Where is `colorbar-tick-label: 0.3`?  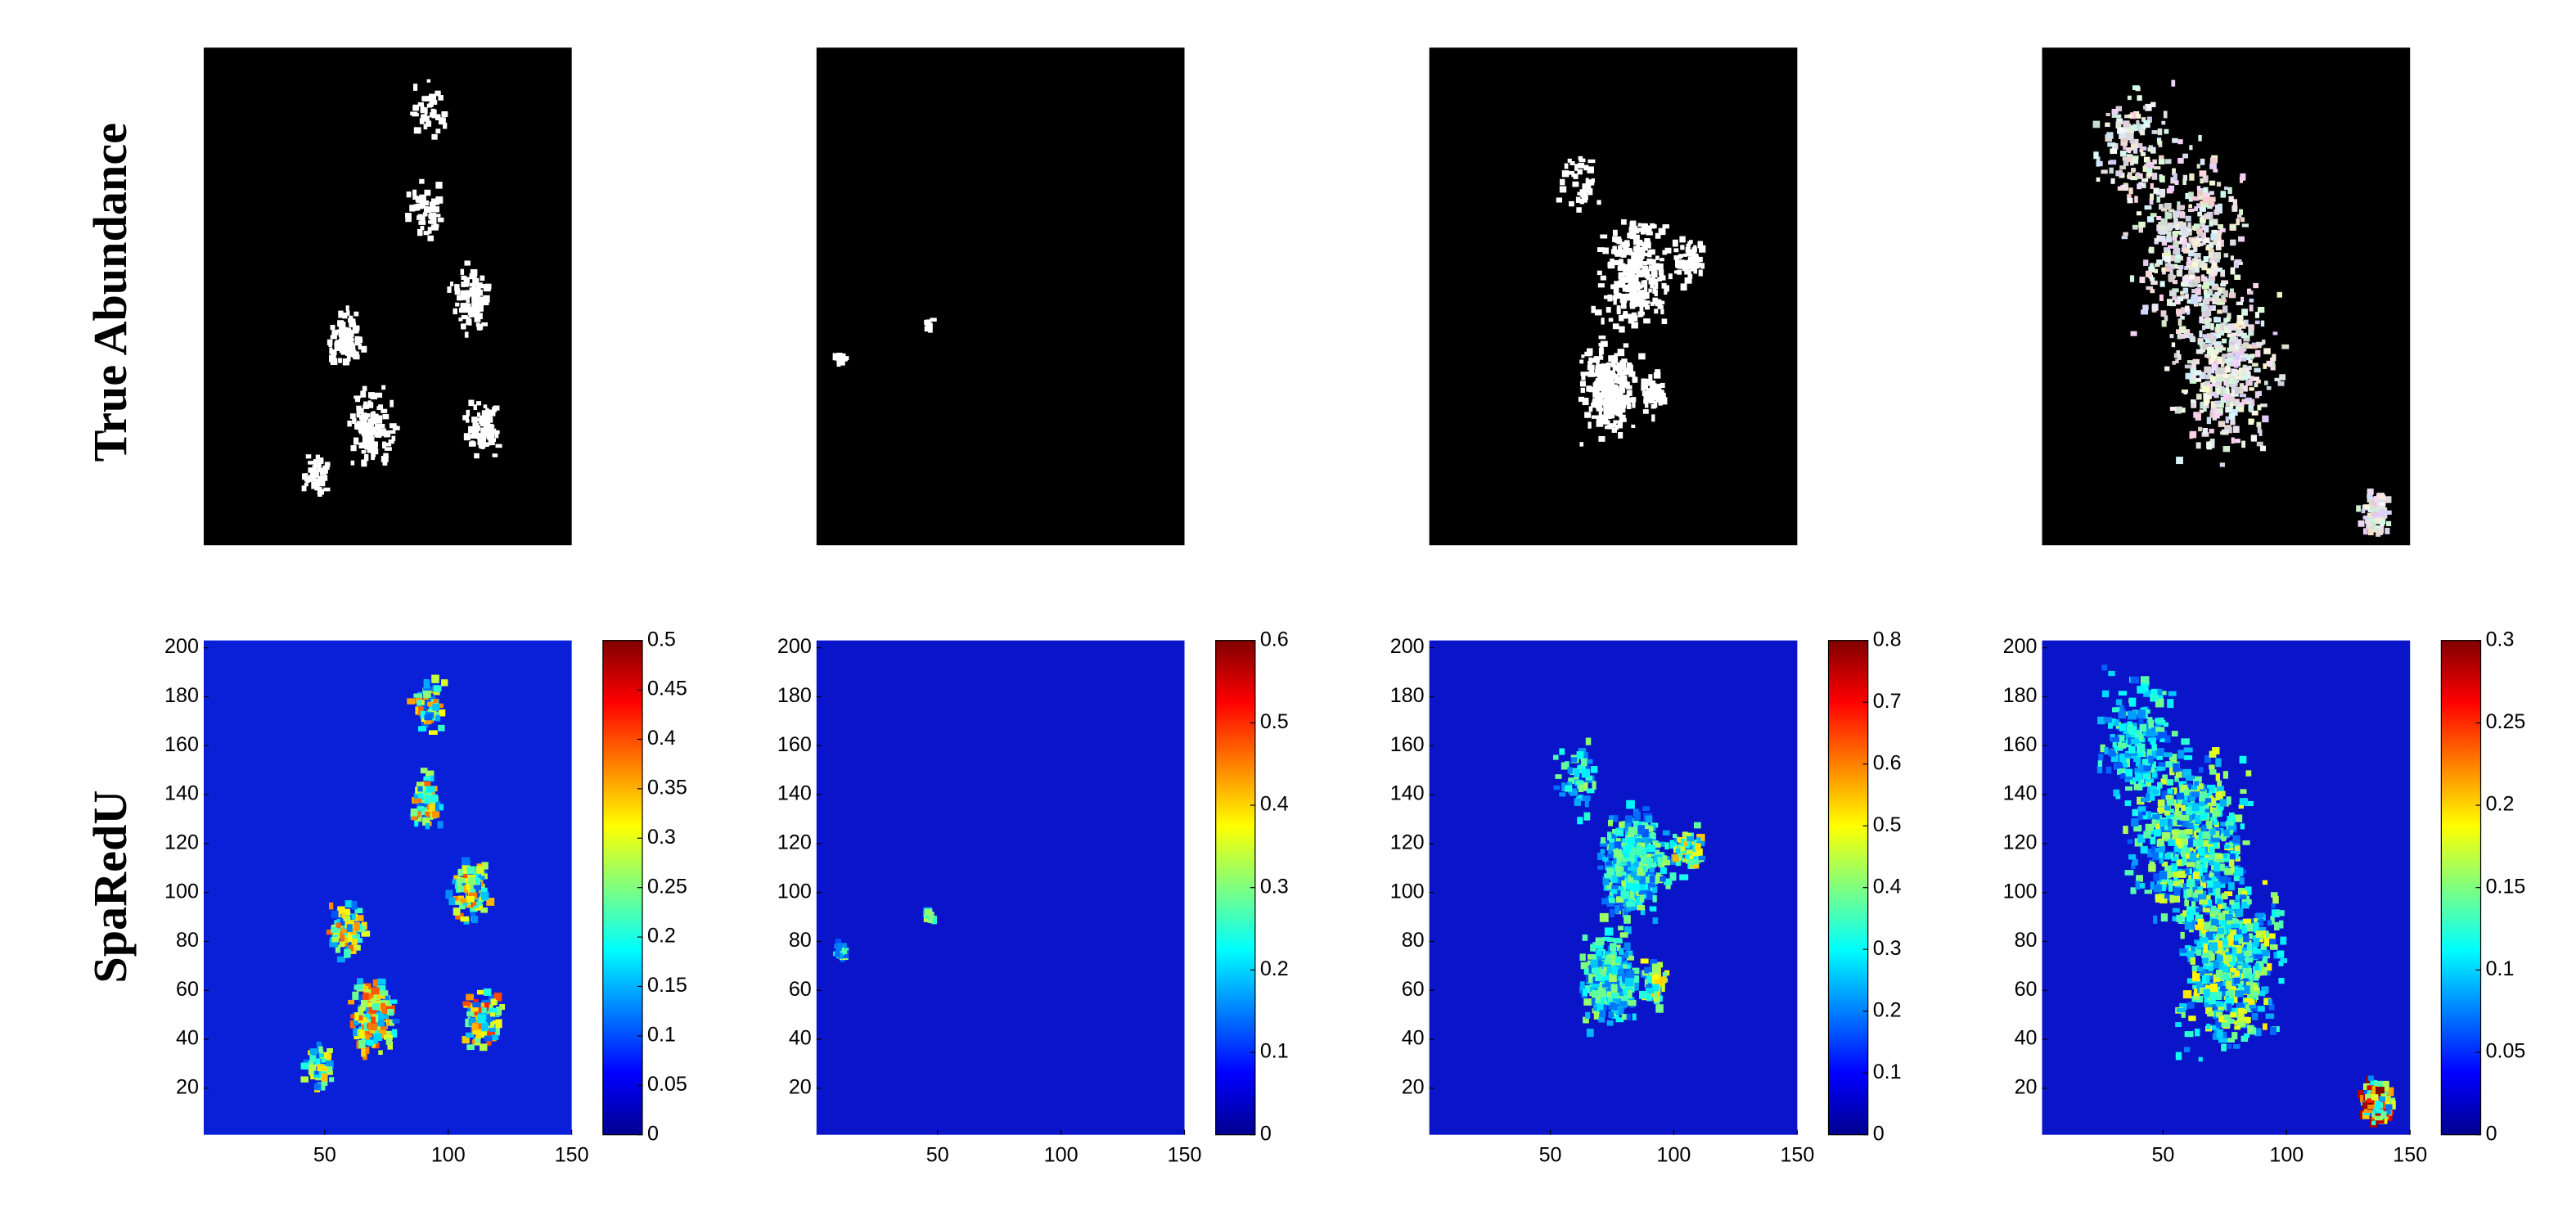 colorbar-tick-label: 0.3 is located at coordinates (1274, 886).